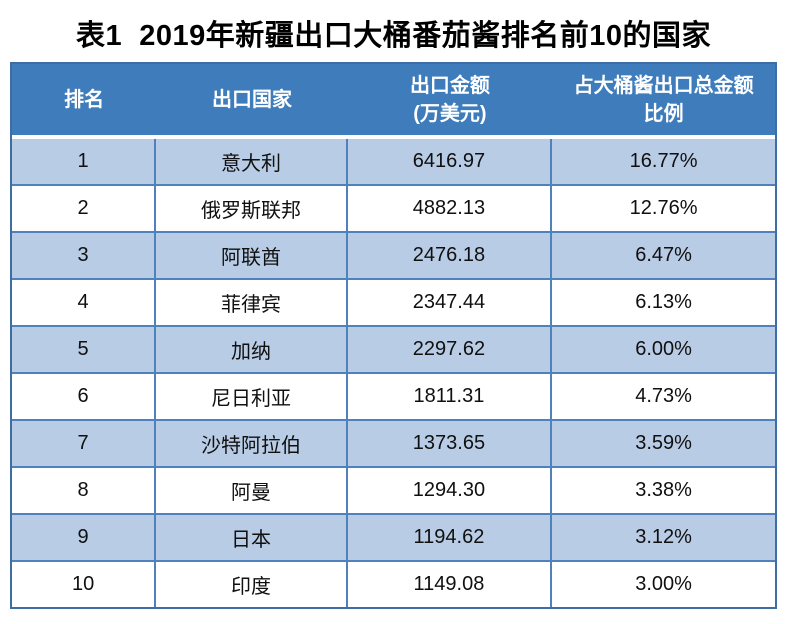 This screenshot has height=624, width=787. What do you see at coordinates (84, 444) in the screenshot?
I see `cell-rank: 7` at bounding box center [84, 444].